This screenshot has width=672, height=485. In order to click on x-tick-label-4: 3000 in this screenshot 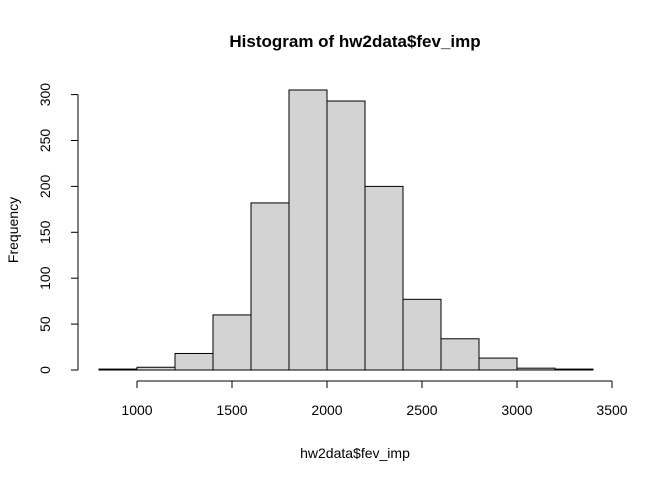, I will do `click(516, 410)`.